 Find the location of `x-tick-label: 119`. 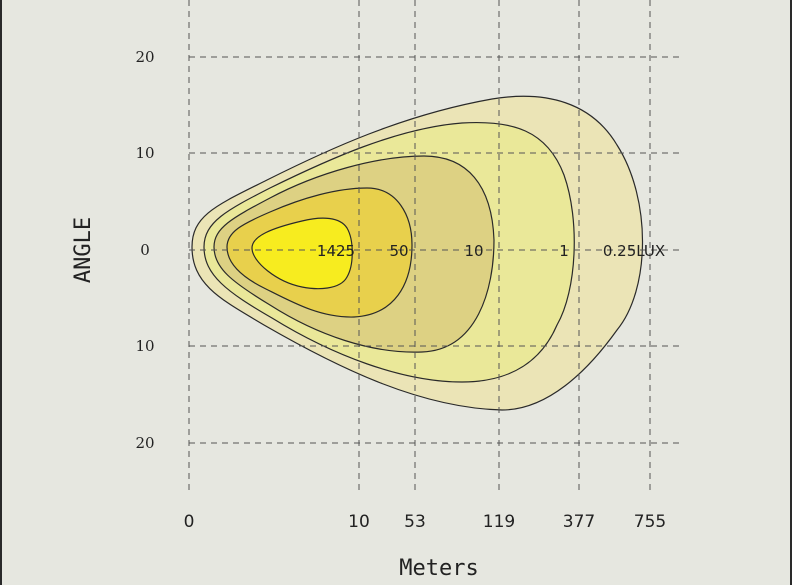

x-tick-label: 119 is located at coordinates (499, 522).